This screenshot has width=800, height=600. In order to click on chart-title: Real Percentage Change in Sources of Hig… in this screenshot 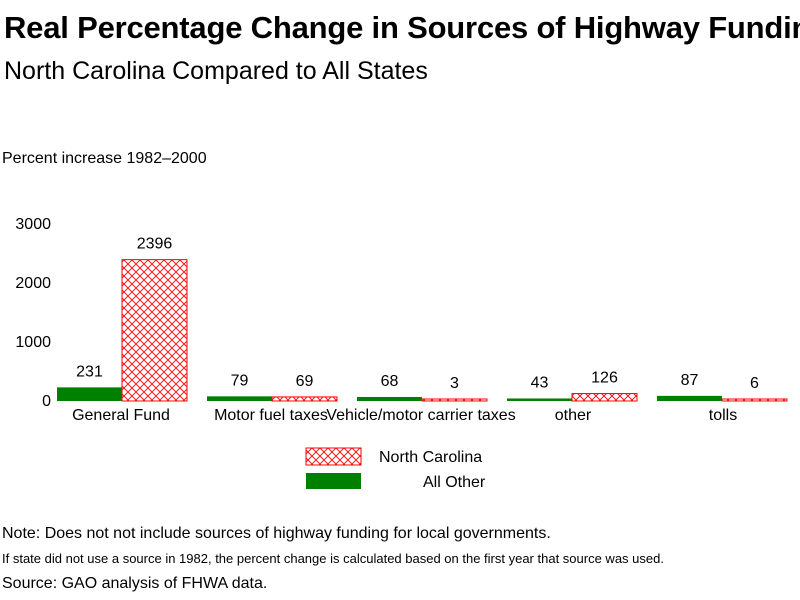, I will do `click(402, 27)`.